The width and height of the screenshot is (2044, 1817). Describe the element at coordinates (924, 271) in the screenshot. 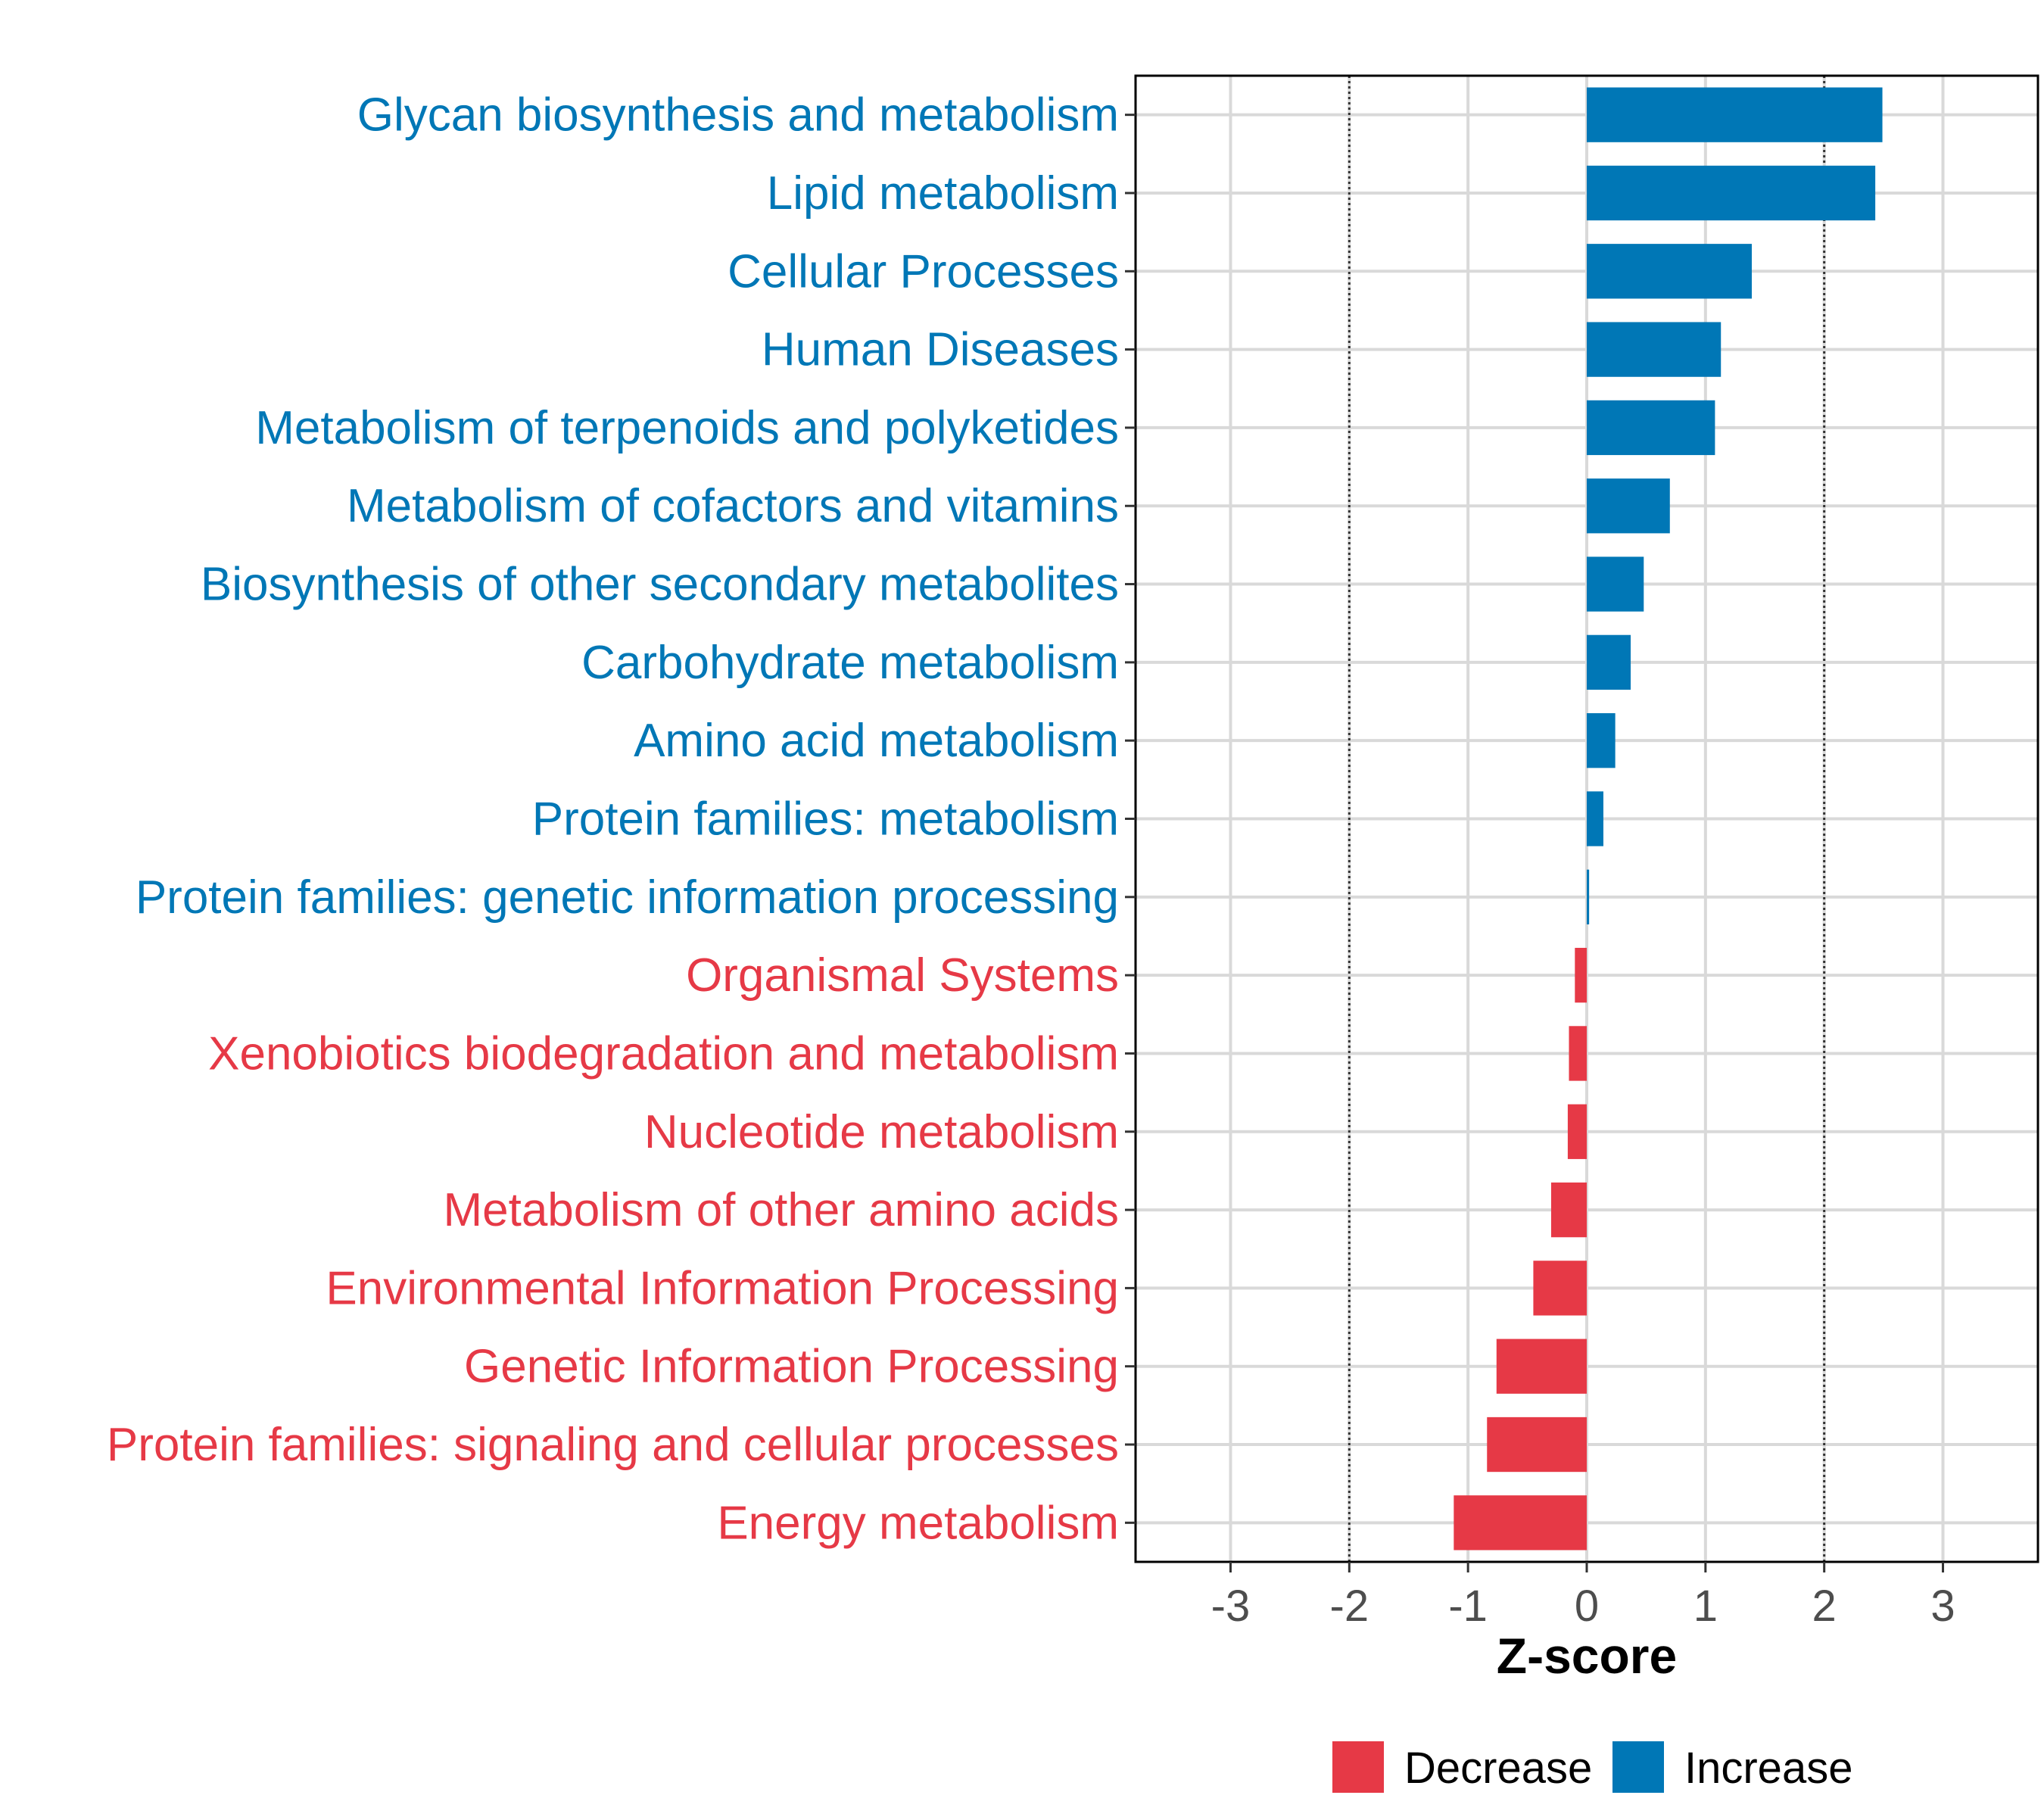

I see `category-label: Cellular Processes` at that location.